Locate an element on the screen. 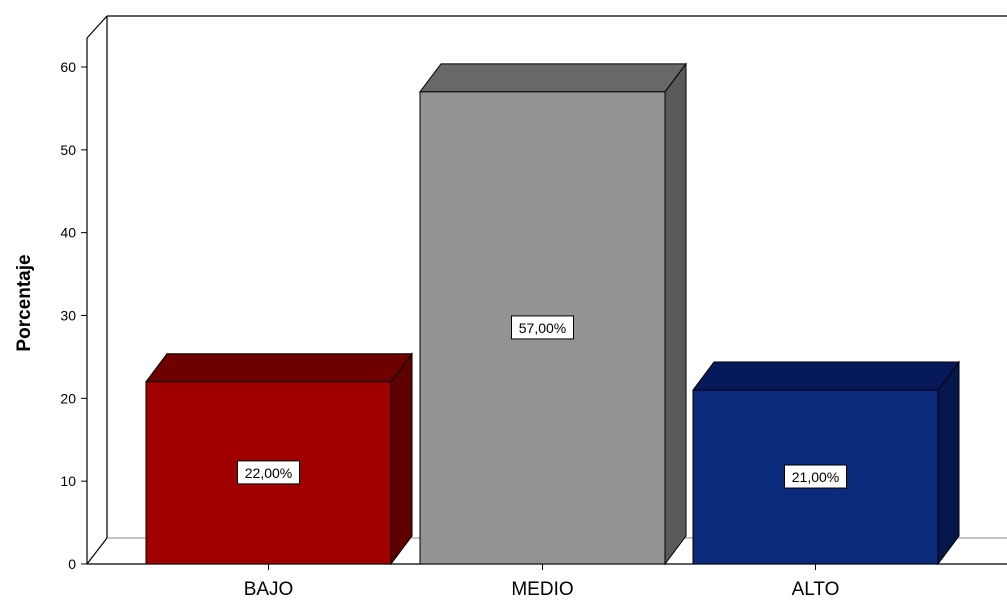  x-tick-label: ALTO is located at coordinates (816, 589).